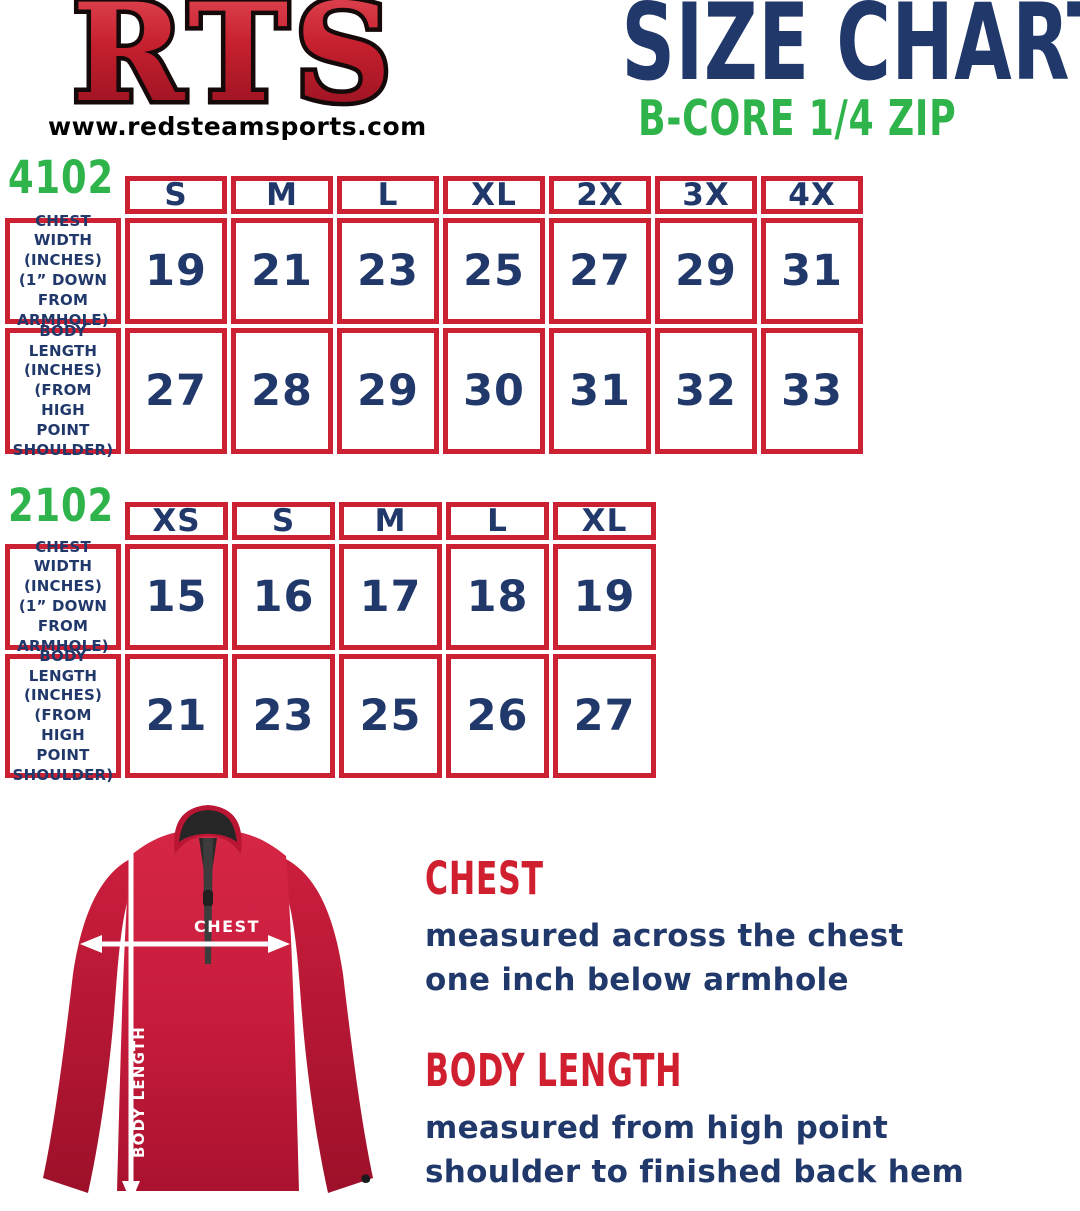  What do you see at coordinates (328, 1025) in the screenshot?
I see `right-sleeve` at bounding box center [328, 1025].